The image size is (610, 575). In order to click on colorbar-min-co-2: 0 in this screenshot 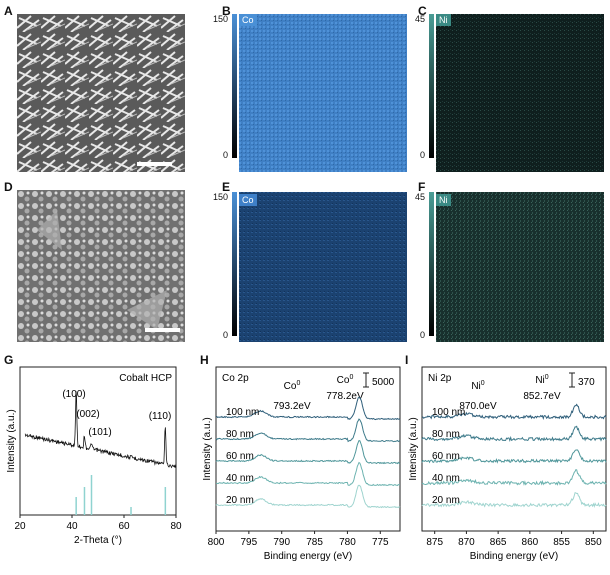, I will do `click(225, 335)`.